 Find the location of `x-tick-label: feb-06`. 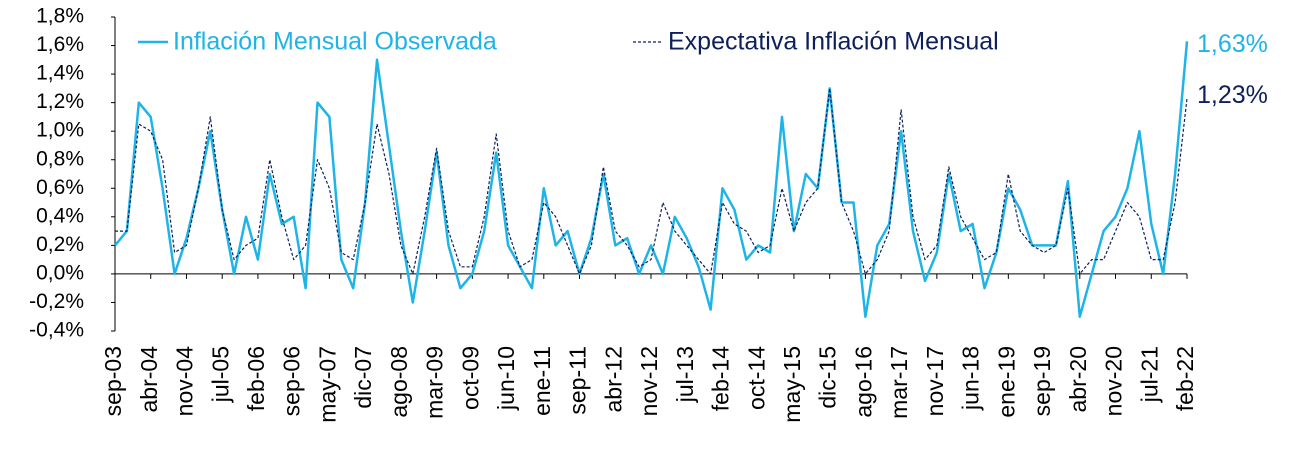

x-tick-label: feb-06 is located at coordinates (256, 378).